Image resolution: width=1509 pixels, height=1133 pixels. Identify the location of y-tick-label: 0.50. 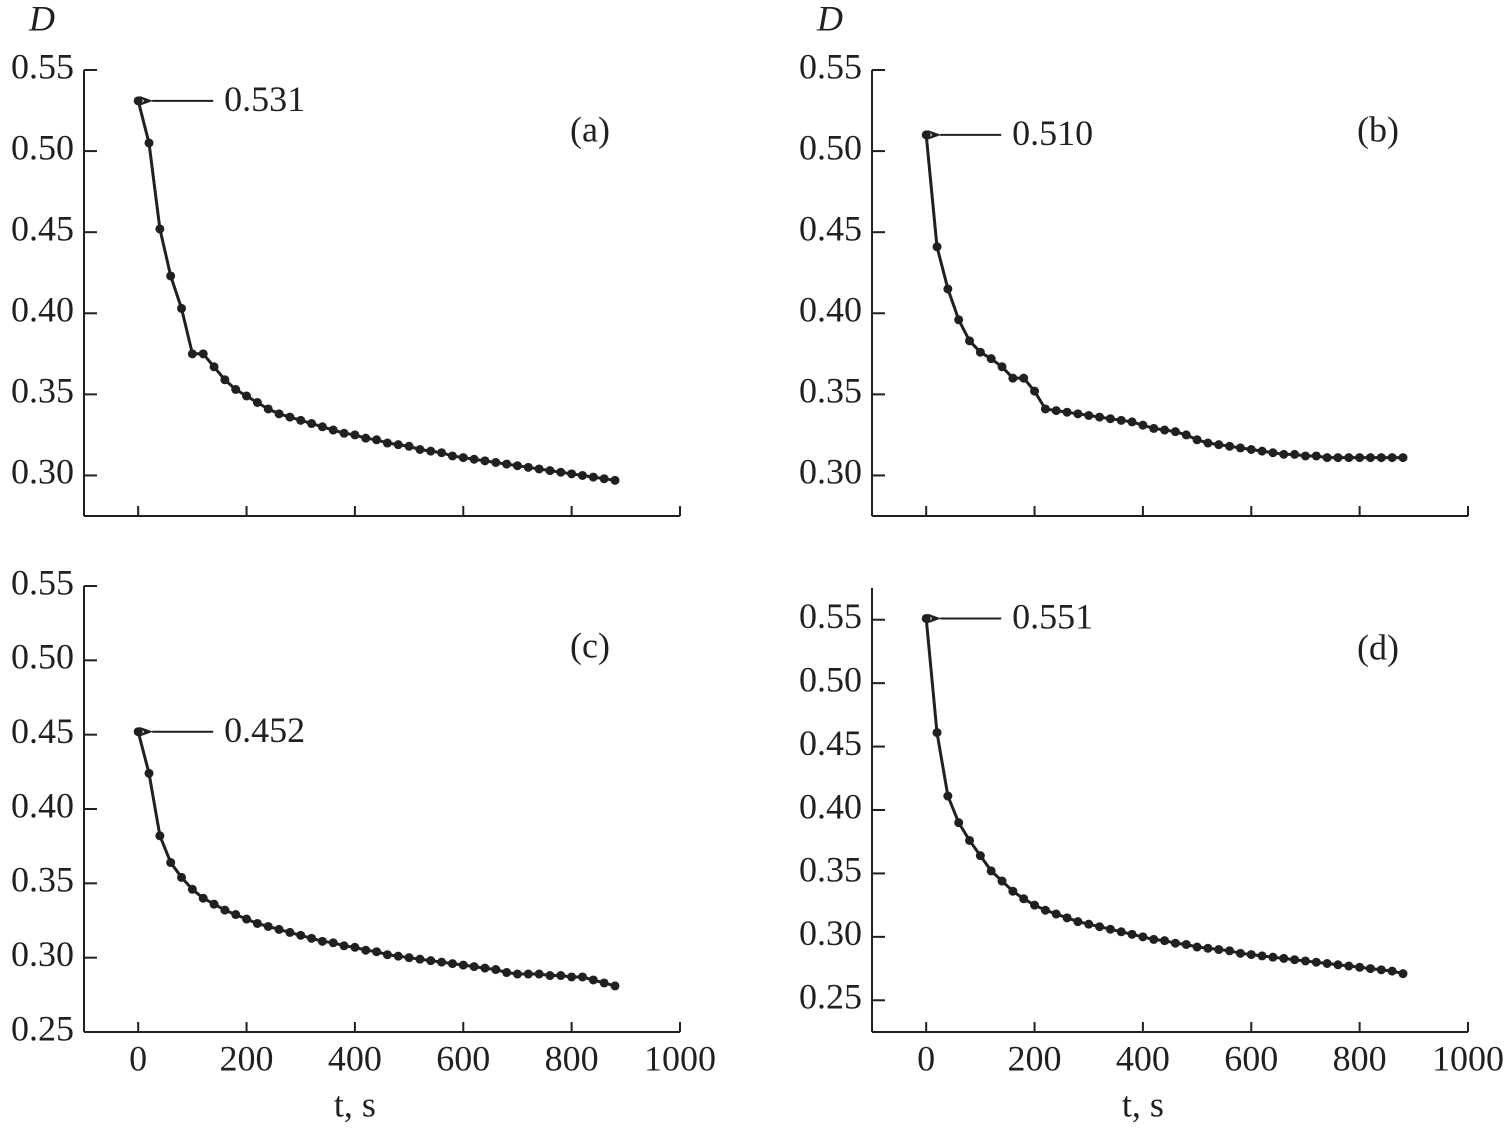
(830, 147).